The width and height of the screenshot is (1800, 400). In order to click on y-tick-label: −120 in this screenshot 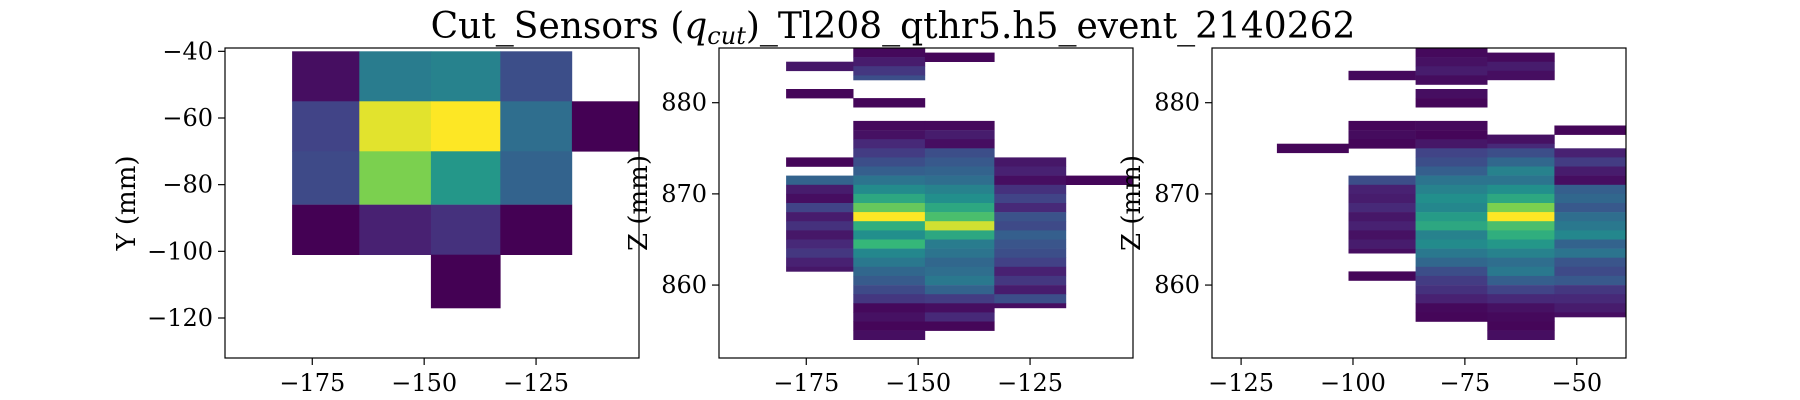, I will do `click(180, 318)`.